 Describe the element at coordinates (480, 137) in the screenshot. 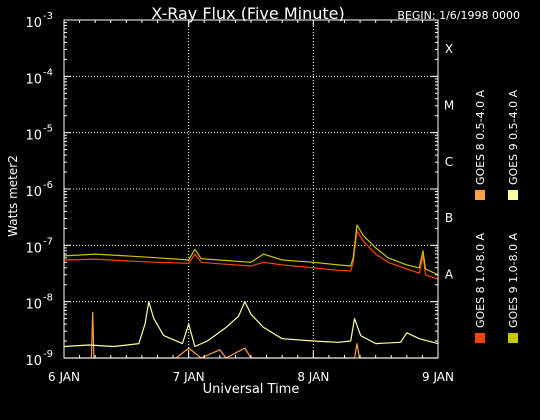

I see `legend-label: GOES 8 0.5-4.0 A` at that location.